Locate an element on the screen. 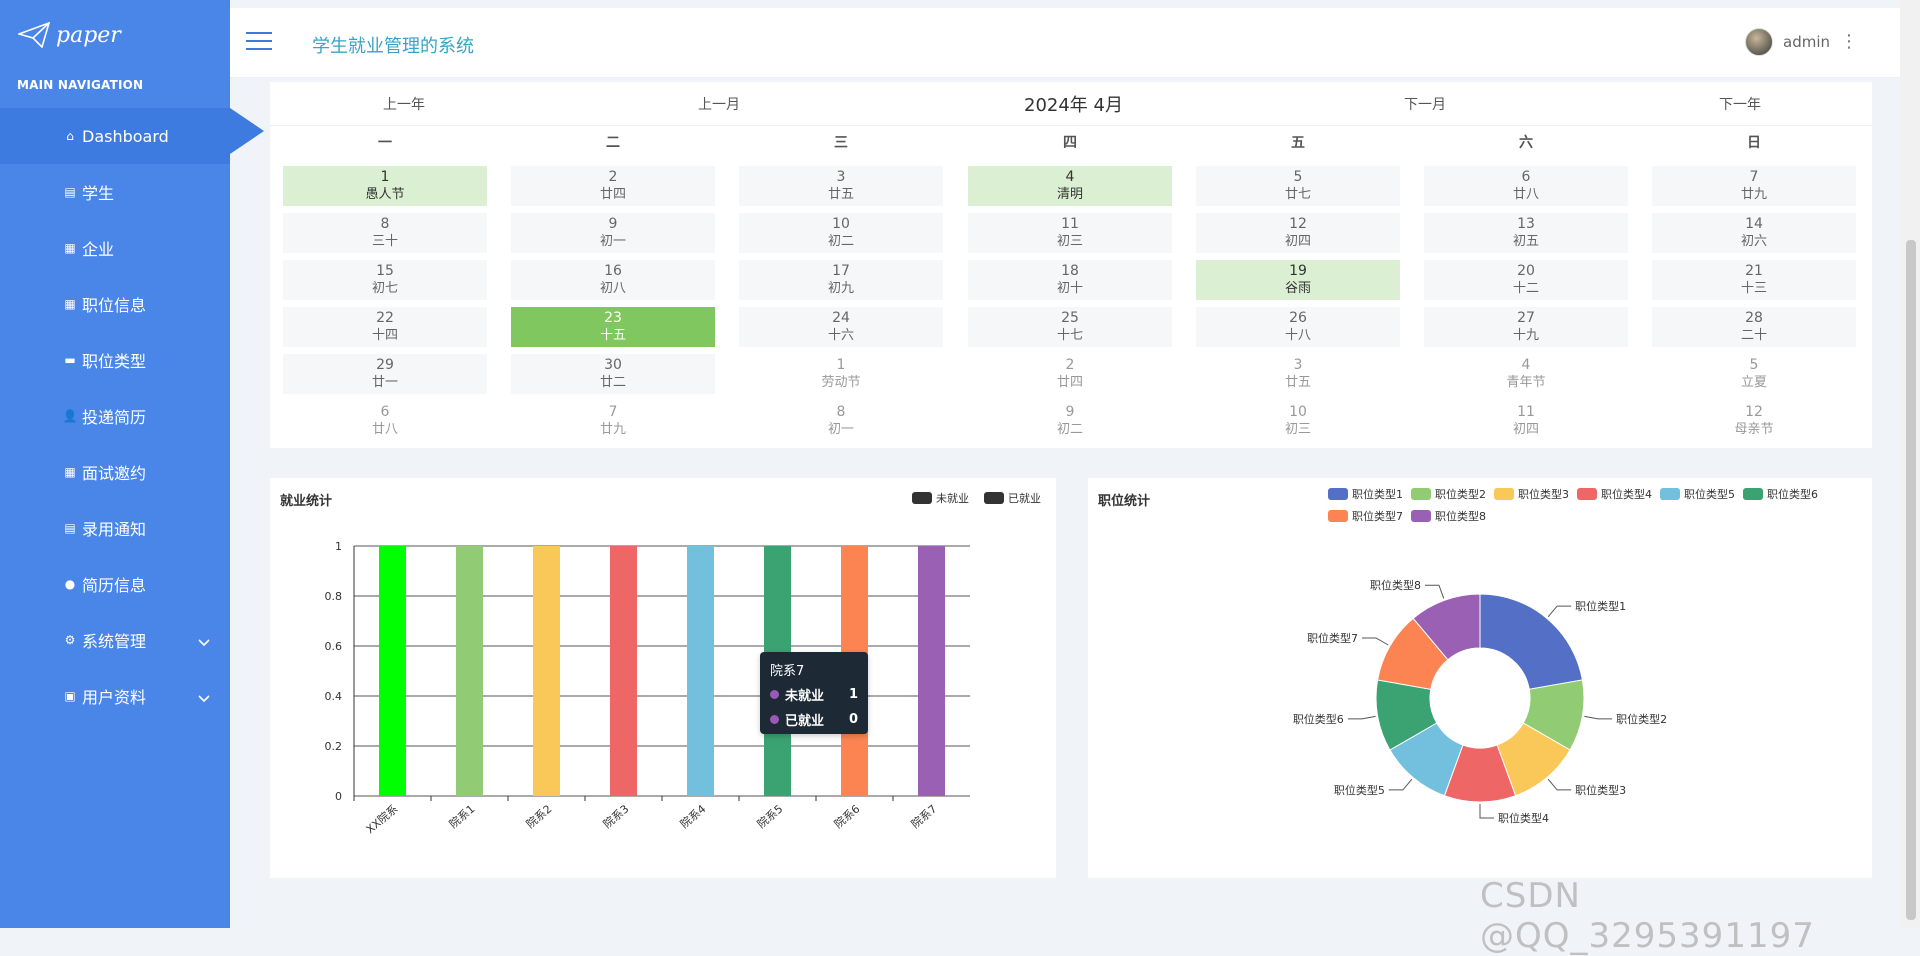 This screenshot has height=956, width=1920. calendar-day: 18 初十 is located at coordinates (1070, 280).